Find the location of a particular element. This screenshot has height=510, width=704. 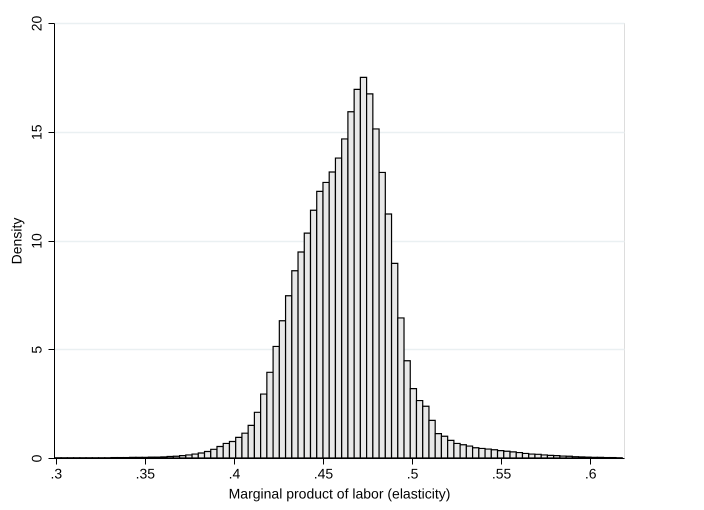

y-tick-label: 0 is located at coordinates (36, 458).